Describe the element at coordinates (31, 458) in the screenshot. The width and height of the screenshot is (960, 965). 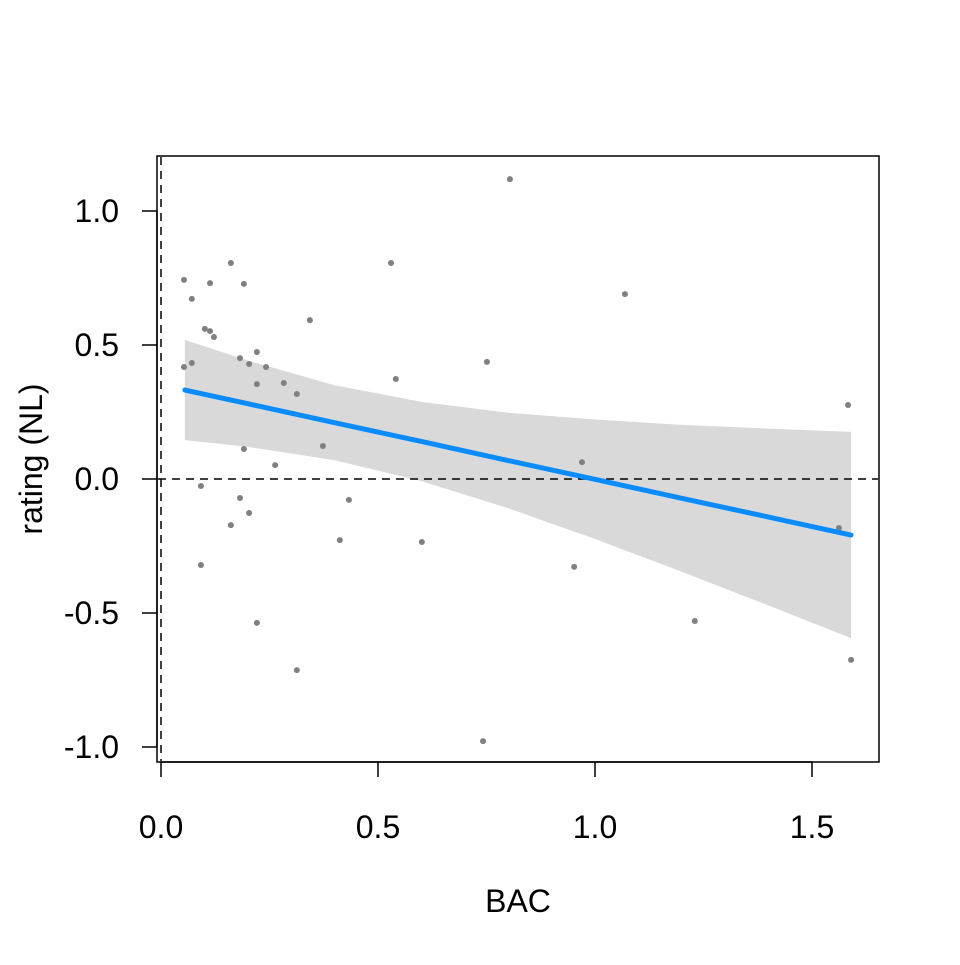
I see `y-axis-label: rating (NL)` at that location.